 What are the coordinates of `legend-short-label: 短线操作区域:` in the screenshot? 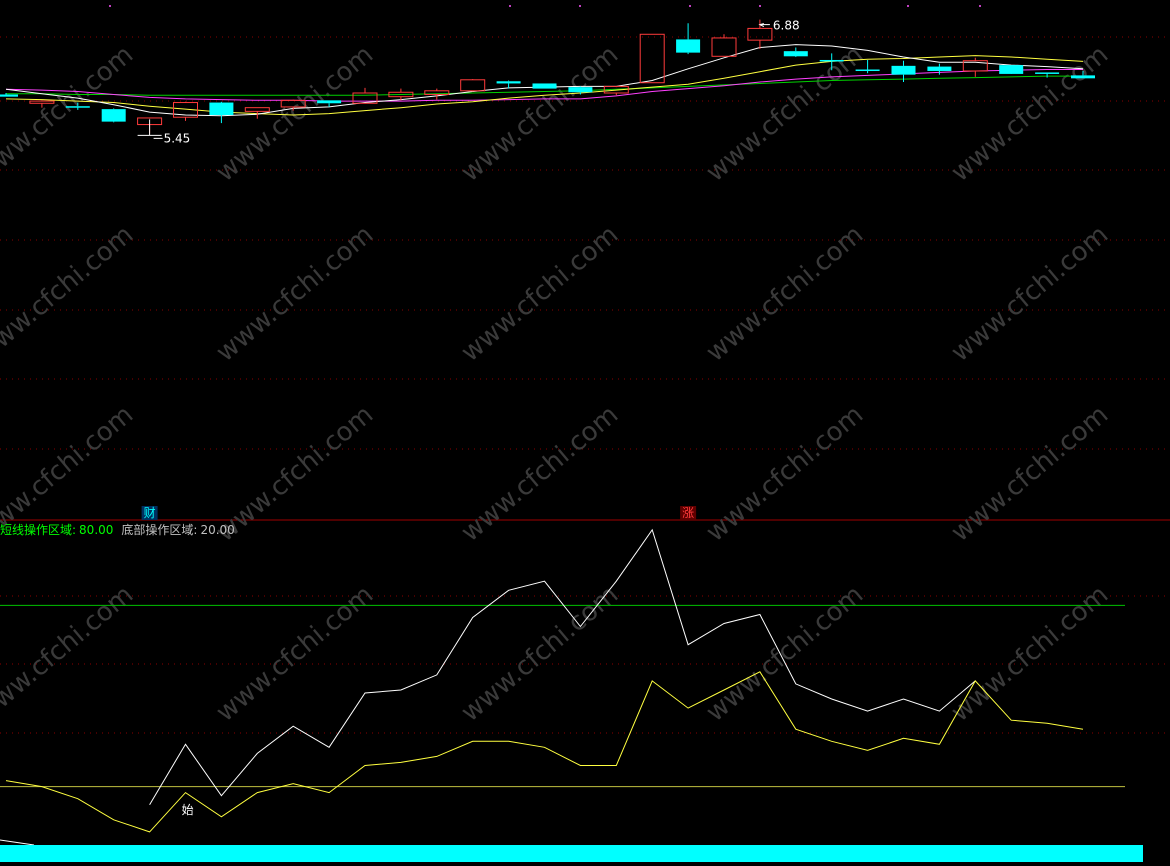 It's located at (38, 529).